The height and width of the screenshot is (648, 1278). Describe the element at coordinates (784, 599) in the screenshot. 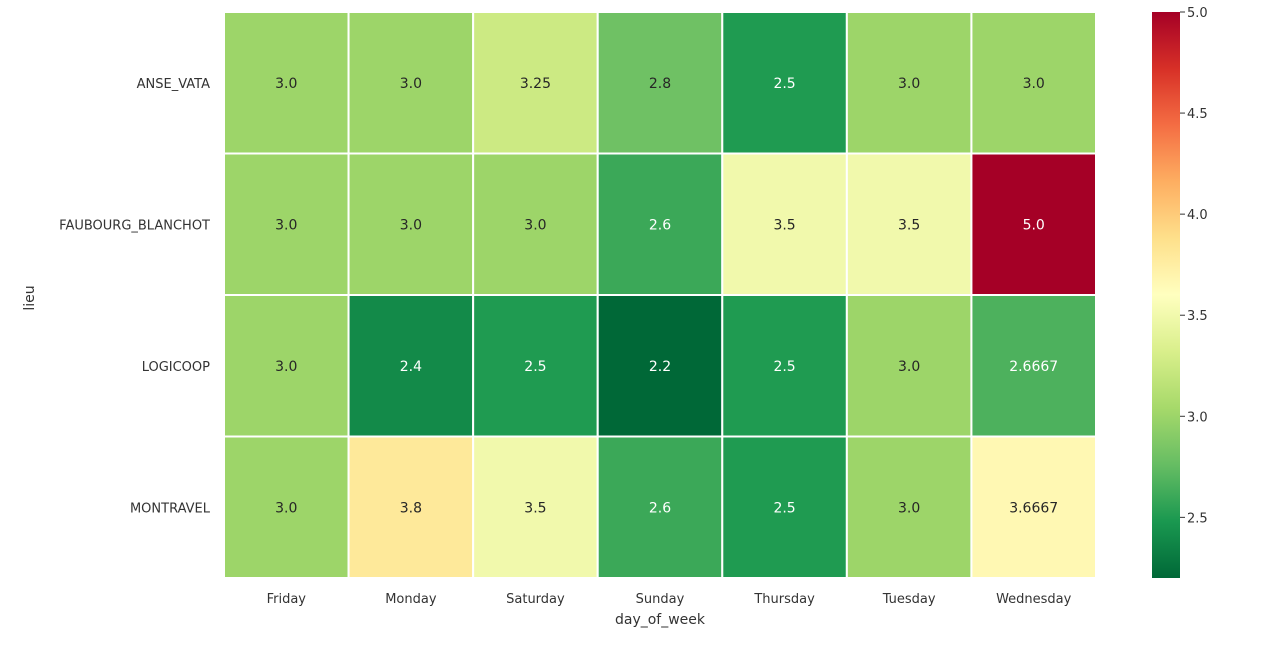

I see `x-tick-label: Thursday` at that location.